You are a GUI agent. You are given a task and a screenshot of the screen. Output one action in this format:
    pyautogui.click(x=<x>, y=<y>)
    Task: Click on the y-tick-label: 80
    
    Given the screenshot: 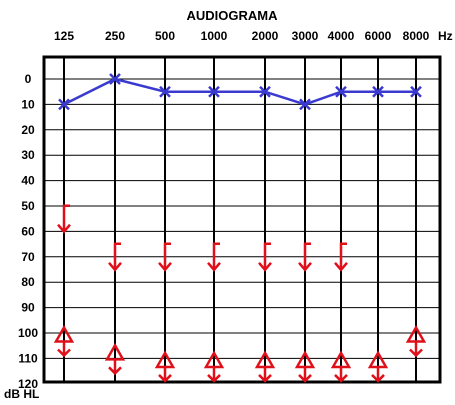 What is the action you would take?
    pyautogui.click(x=28, y=282)
    